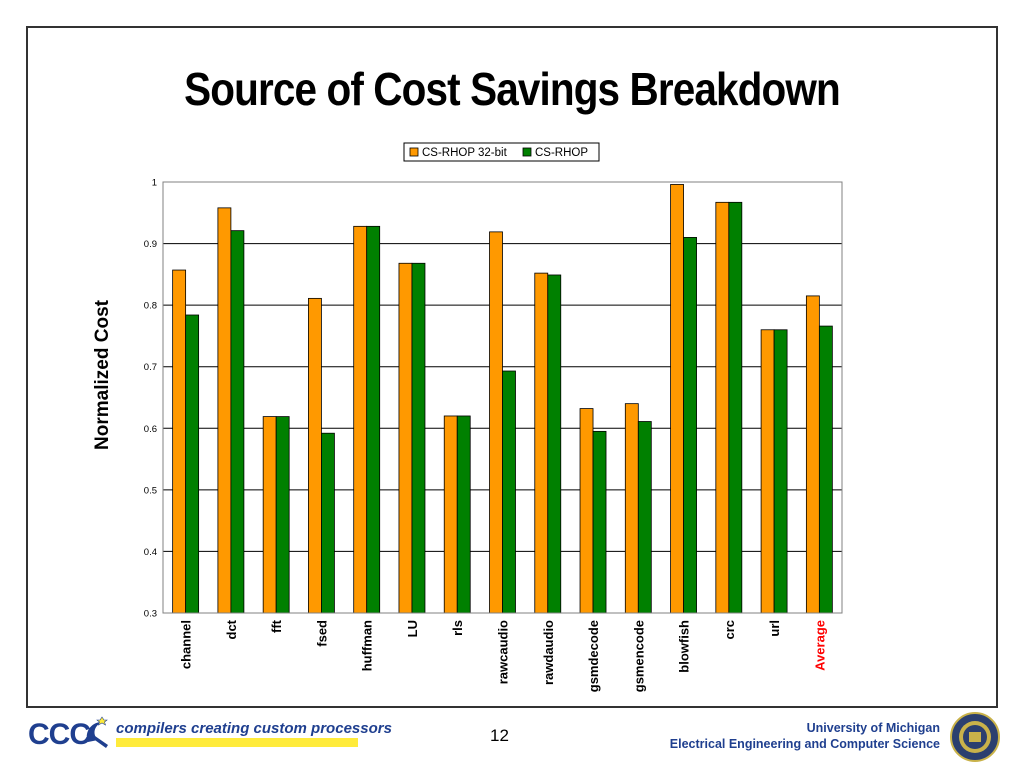  I want to click on legend-box, so click(501, 152).